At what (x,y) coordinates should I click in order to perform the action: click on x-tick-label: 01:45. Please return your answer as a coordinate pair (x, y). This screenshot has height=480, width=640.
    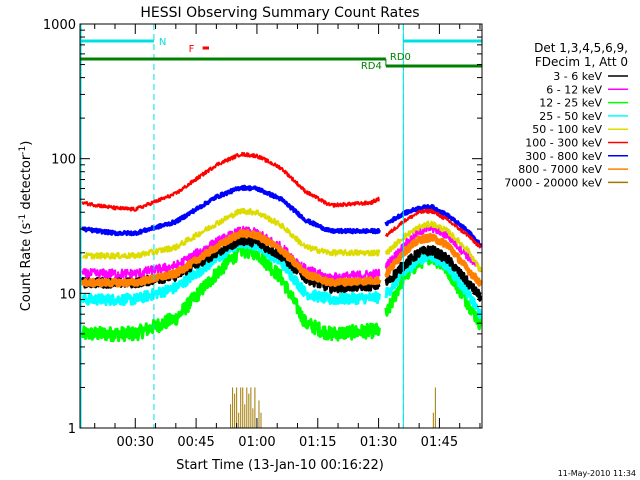
    Looking at the image, I should click on (439, 442).